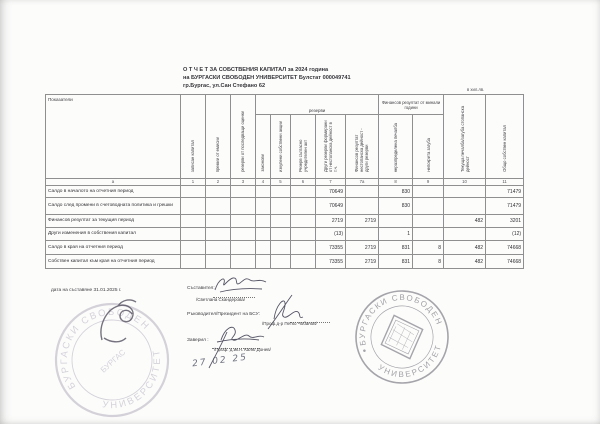  What do you see at coordinates (198, 340) in the screenshot?
I see `certifier-label: Заверил :` at bounding box center [198, 340].